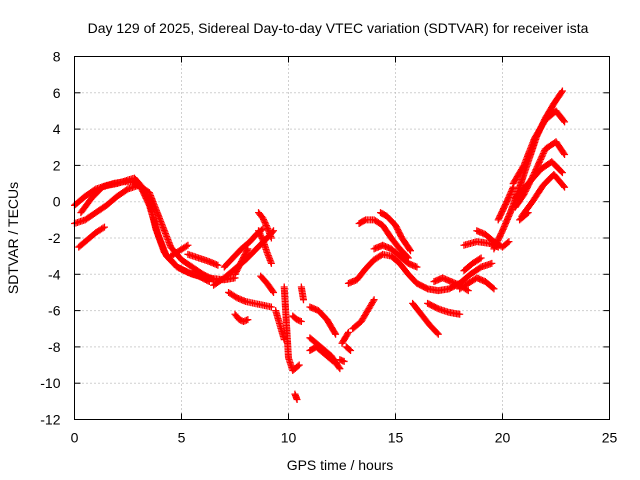 This screenshot has width=640, height=480. Describe the element at coordinates (363, 314) in the screenshot. I see `series-arc26` at that location.